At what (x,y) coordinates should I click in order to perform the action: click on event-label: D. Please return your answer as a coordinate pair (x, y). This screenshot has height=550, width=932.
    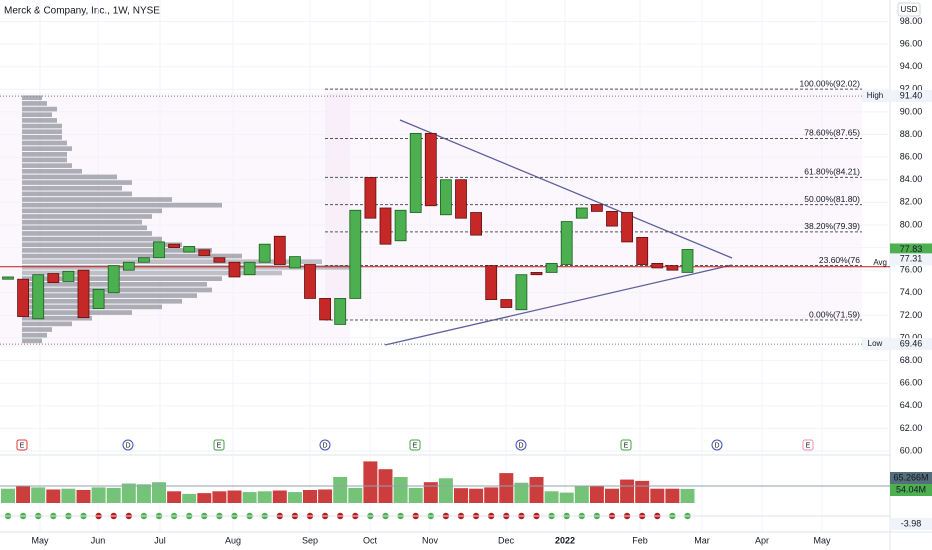
    Looking at the image, I should click on (127, 445).